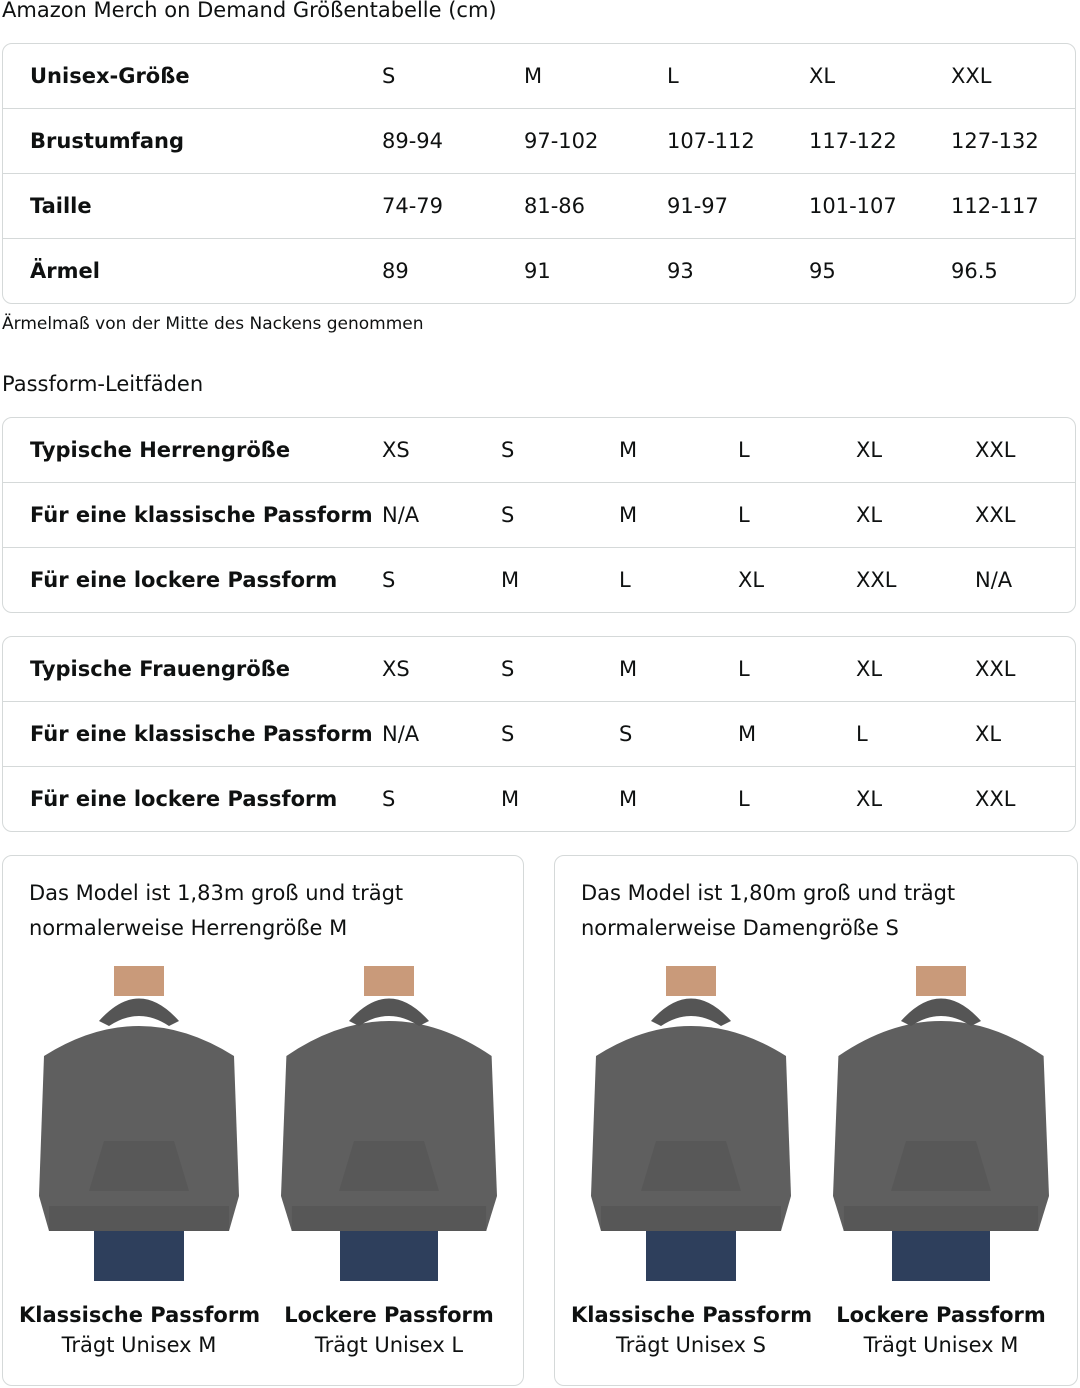 This screenshot has width=1080, height=1388. Describe the element at coordinates (539, 798) in the screenshot. I see `table-row: Für eine lockere Passform S M M L XL XXL` at that location.